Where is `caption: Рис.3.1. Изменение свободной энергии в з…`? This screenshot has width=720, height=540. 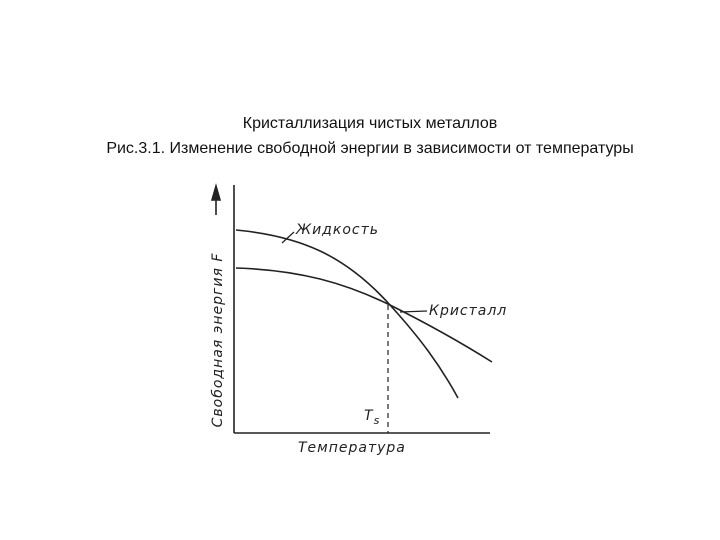 caption: Рис.3.1. Изменение свободной энергии в з… is located at coordinates (369, 148).